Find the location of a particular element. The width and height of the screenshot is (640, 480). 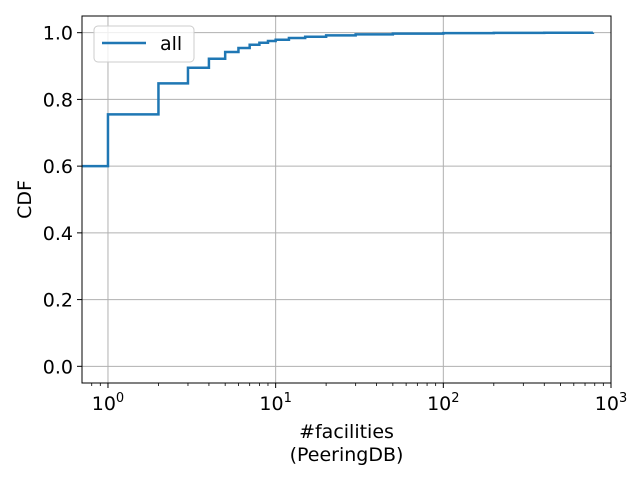

x-tick-label: 10¹ is located at coordinates (275, 403).